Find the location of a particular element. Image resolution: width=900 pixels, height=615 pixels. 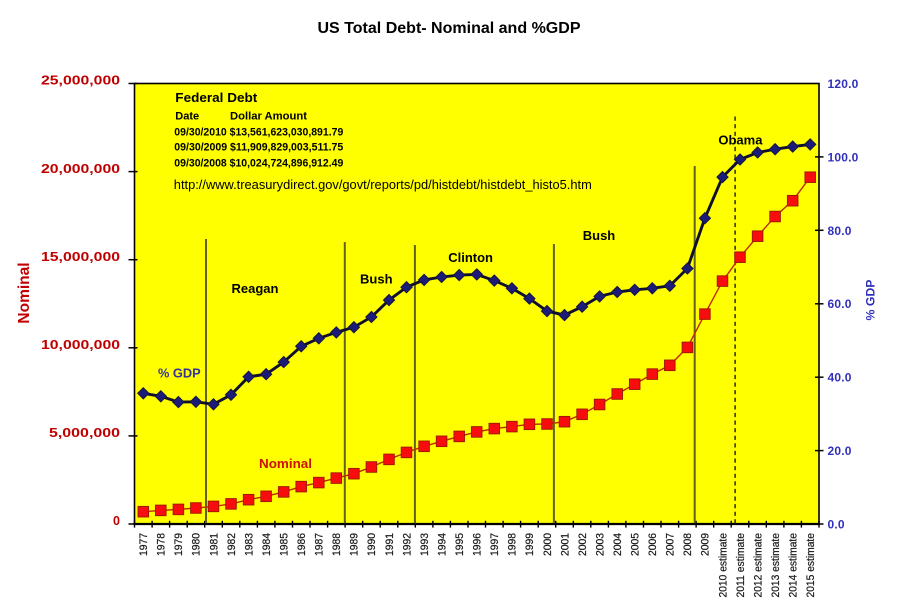

svg-text: 1989 is located at coordinates (355, 544).